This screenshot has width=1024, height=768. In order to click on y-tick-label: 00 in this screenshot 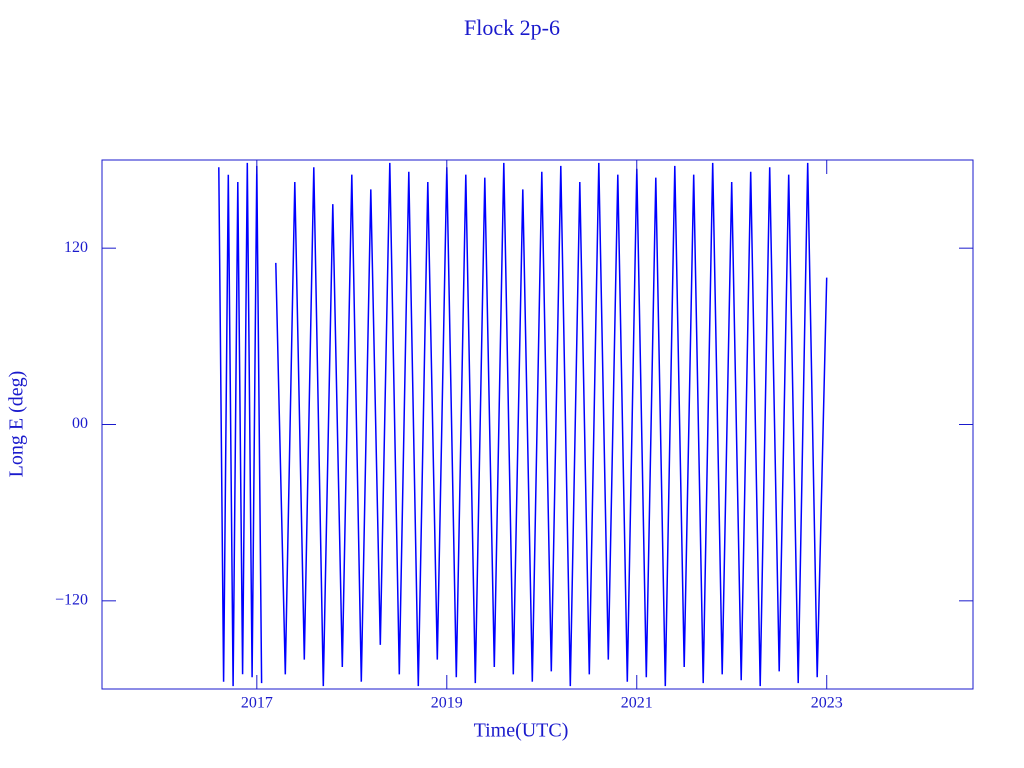, I will do `click(80, 423)`.